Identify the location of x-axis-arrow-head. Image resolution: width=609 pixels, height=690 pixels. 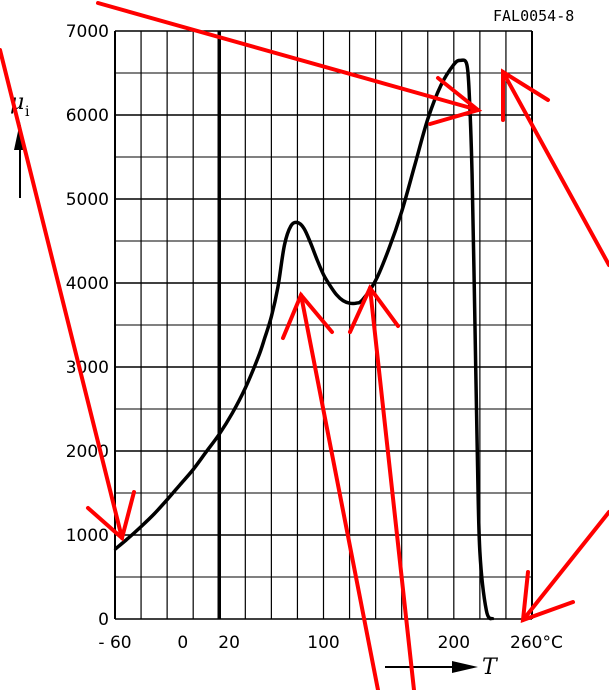
(465, 667).